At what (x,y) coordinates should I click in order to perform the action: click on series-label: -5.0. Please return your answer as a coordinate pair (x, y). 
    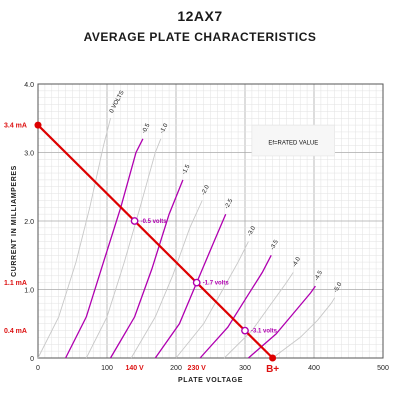
    Looking at the image, I should click on (338, 287).